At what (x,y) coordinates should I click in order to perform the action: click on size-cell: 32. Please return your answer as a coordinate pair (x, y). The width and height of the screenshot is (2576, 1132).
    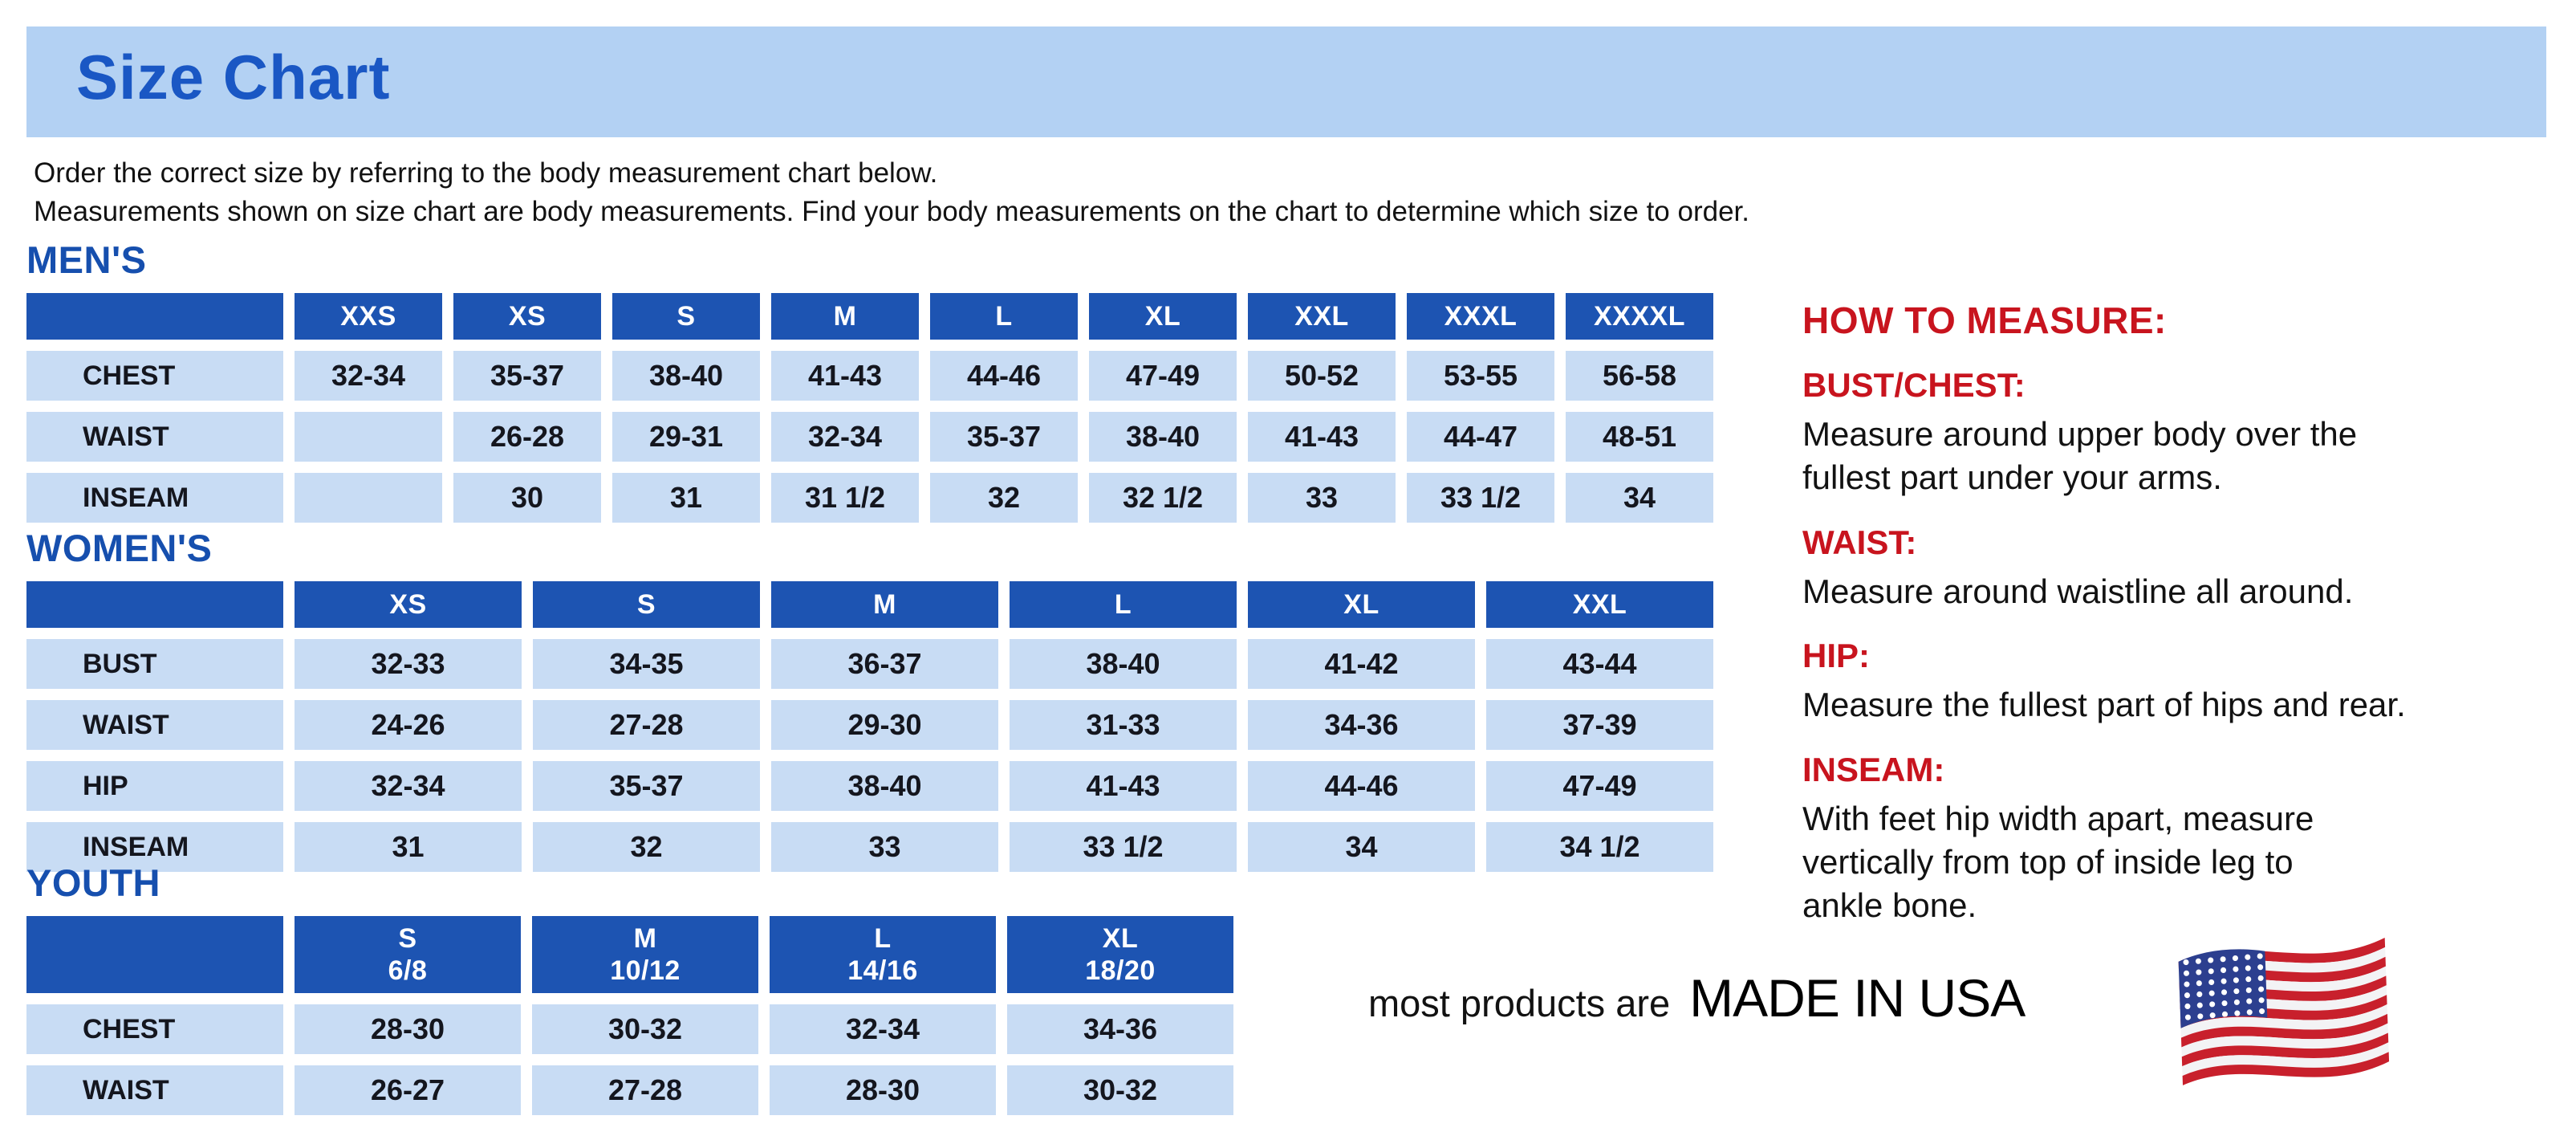
    Looking at the image, I should click on (646, 847).